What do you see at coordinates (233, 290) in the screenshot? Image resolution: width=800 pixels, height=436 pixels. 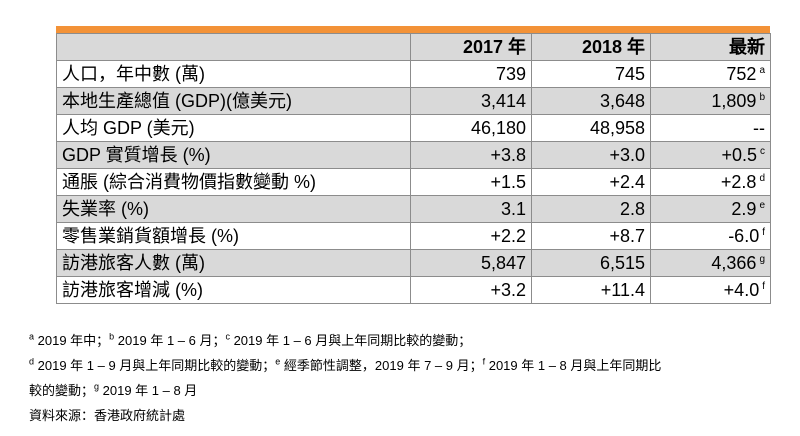 I see `row-label-cell: 訪港旅客增減 (%)` at bounding box center [233, 290].